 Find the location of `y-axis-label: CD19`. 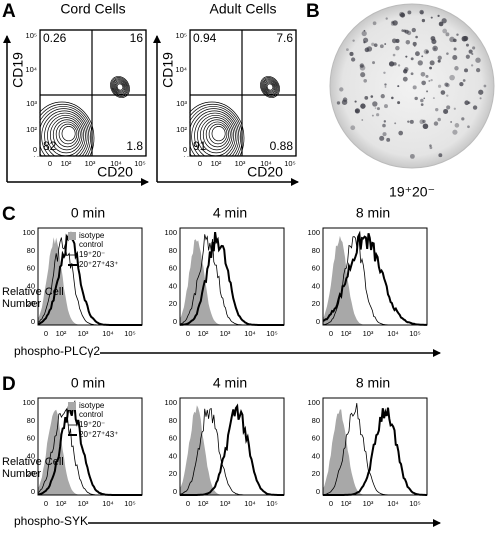

y-axis-label: CD19 is located at coordinates (168, 70).